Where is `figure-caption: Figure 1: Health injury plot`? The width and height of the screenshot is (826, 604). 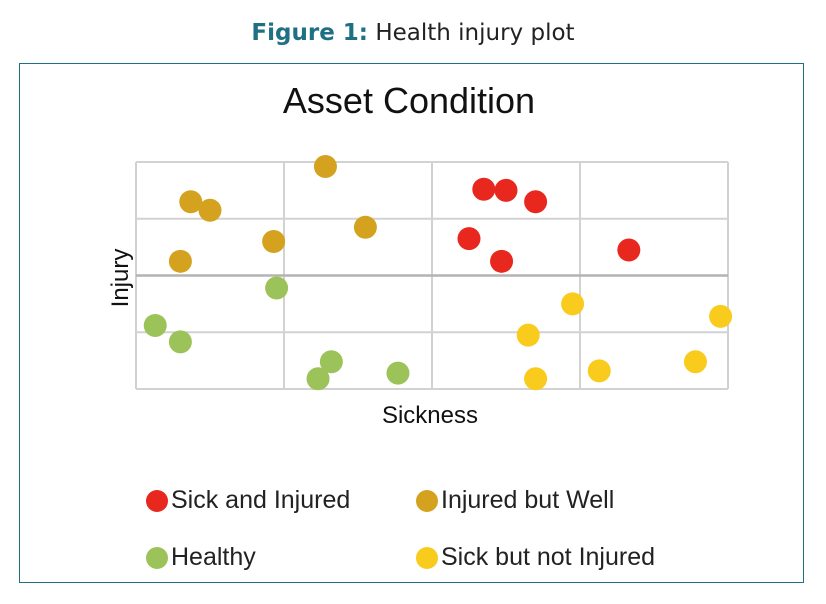 figure-caption: Figure 1: Health injury plot is located at coordinates (413, 33).